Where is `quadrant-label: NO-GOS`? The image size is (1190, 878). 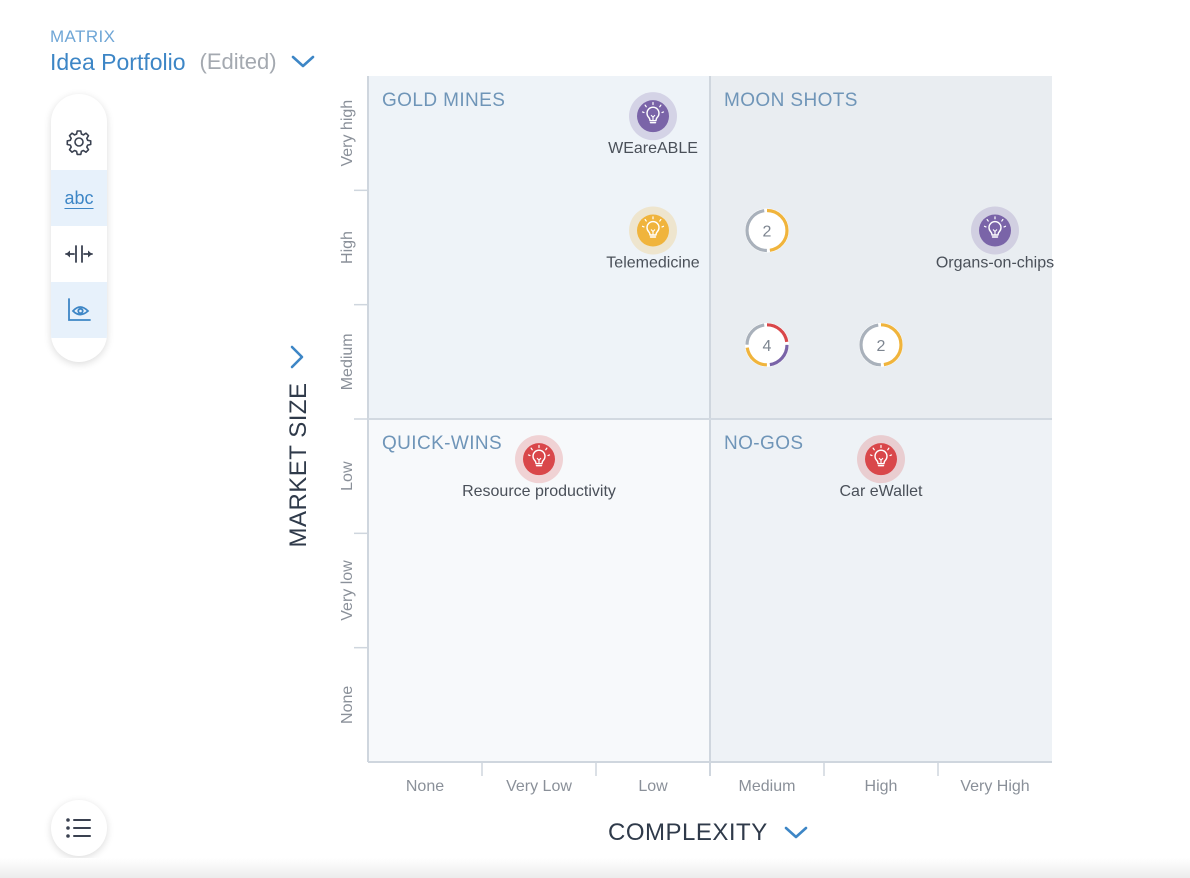
quadrant-label: NO-GOS is located at coordinates (763, 443).